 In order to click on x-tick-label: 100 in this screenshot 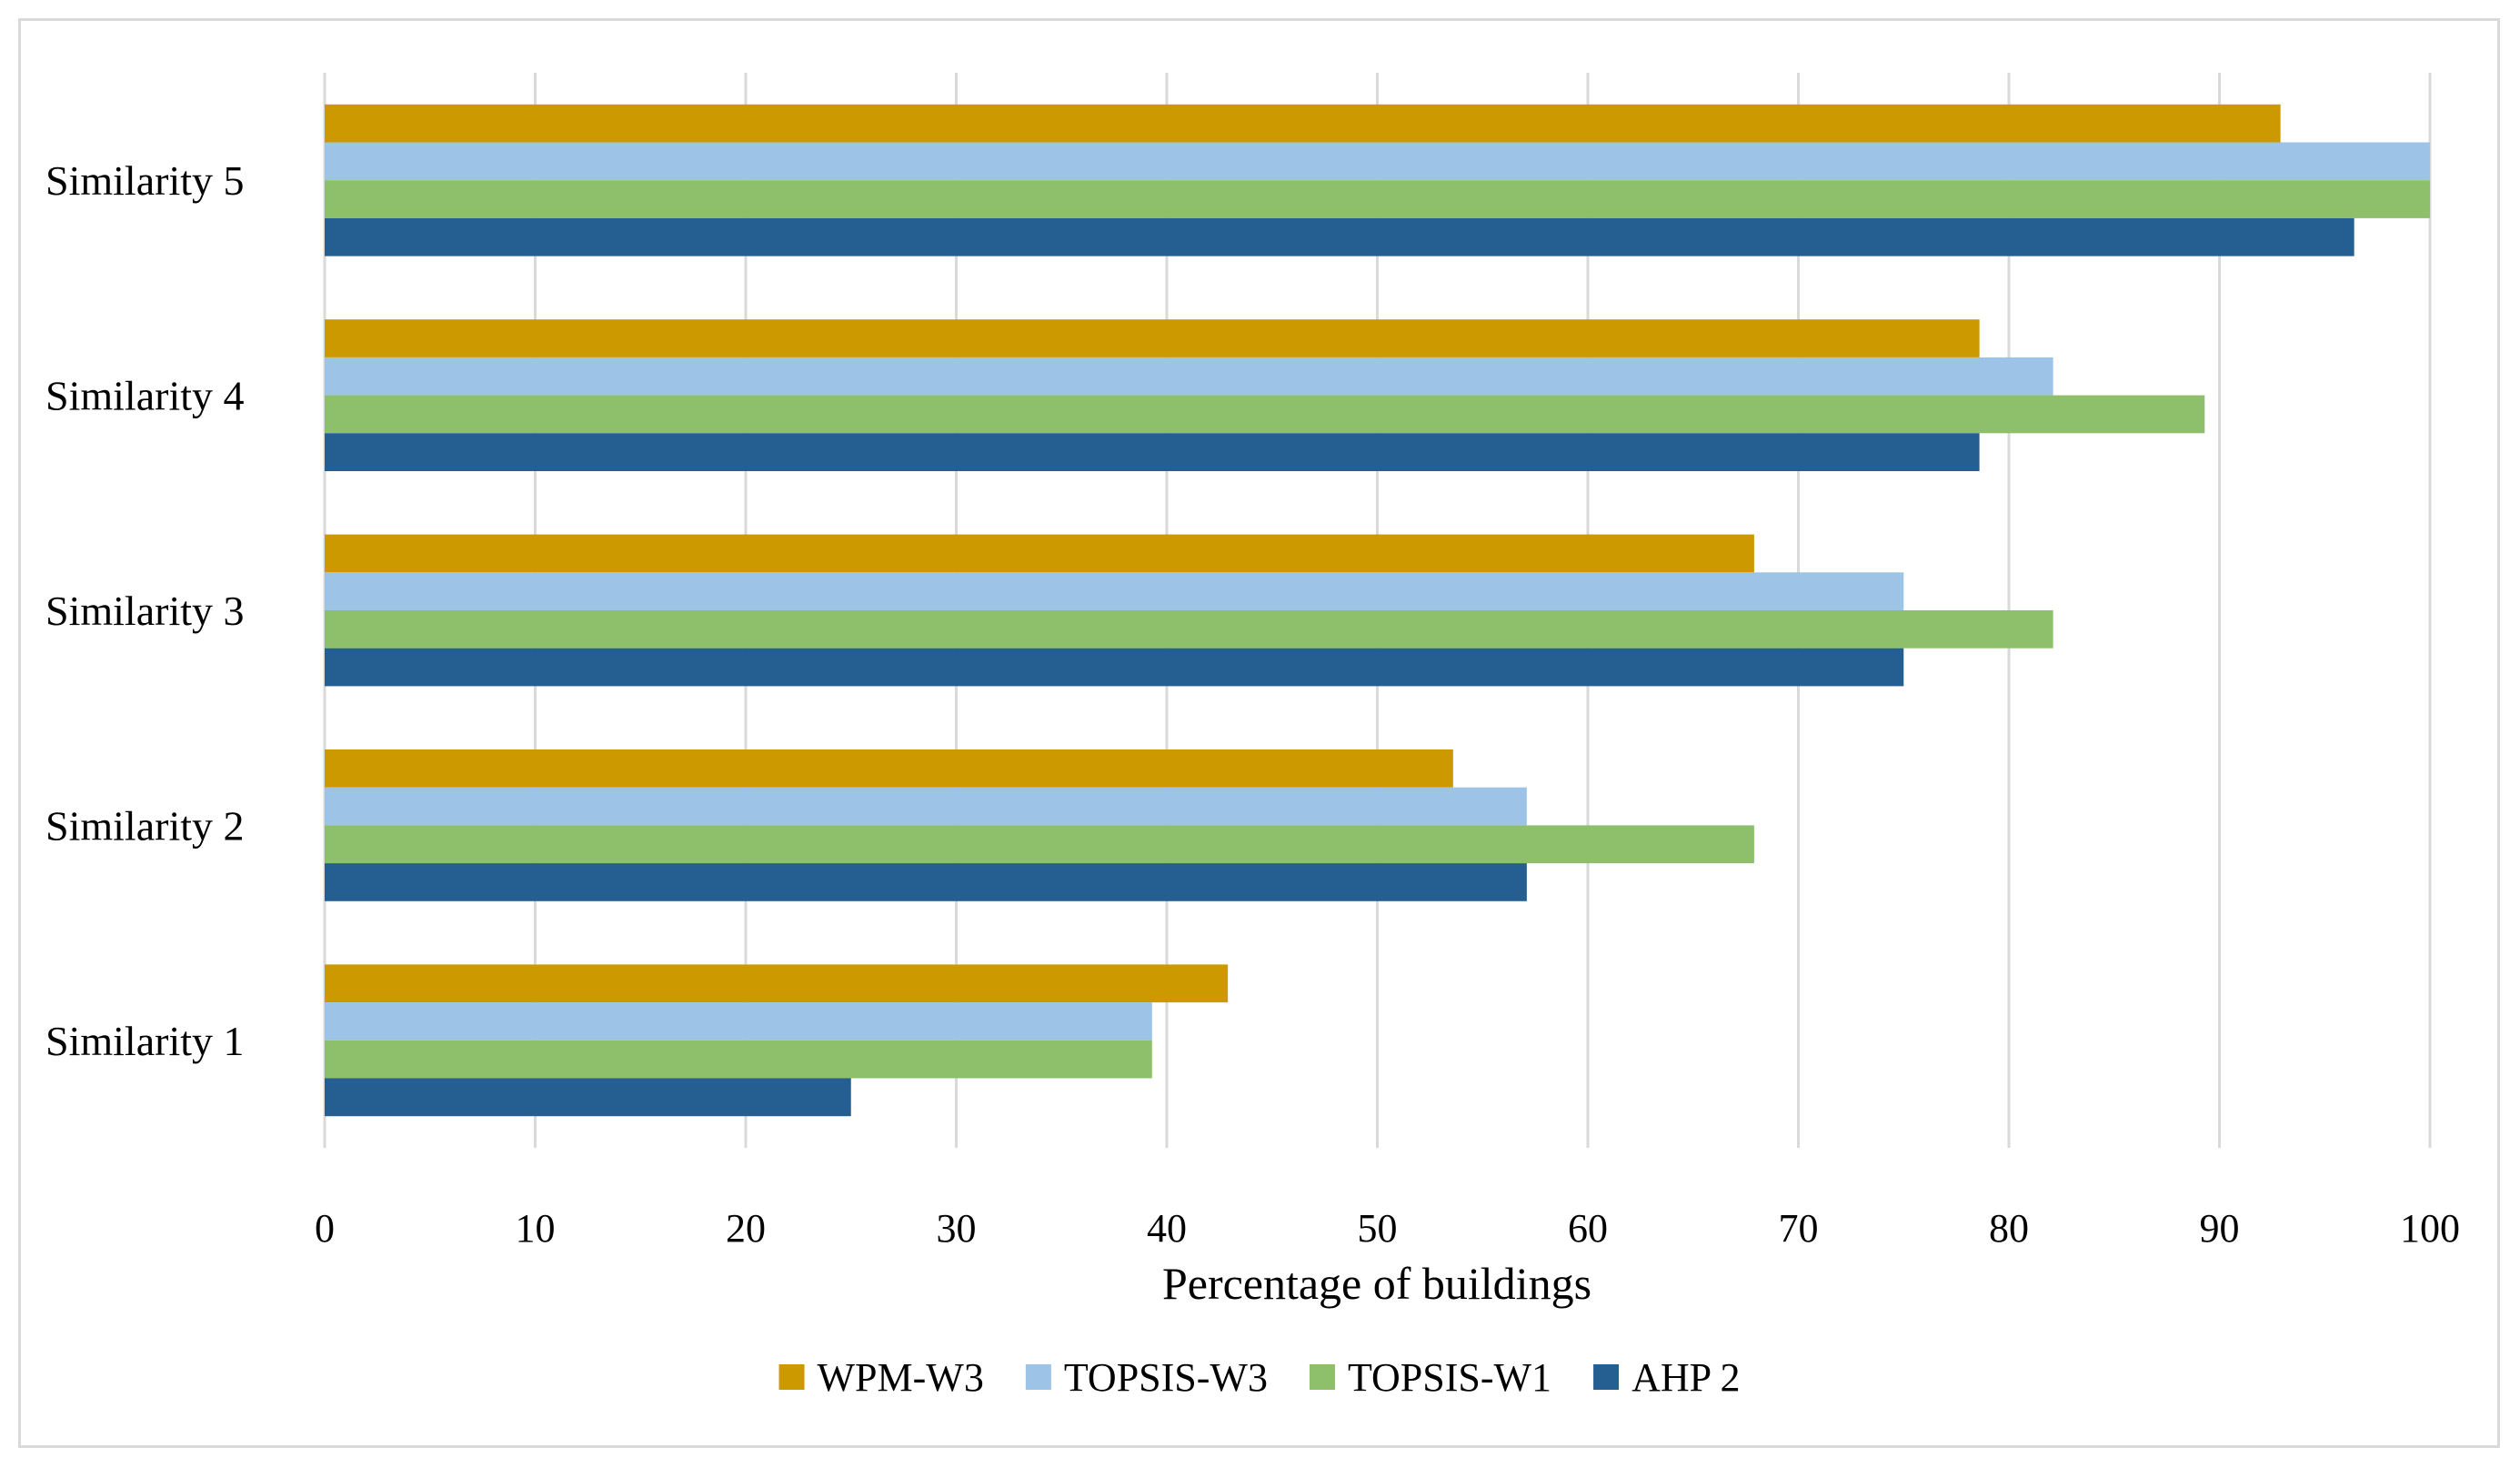, I will do `click(2430, 1228)`.